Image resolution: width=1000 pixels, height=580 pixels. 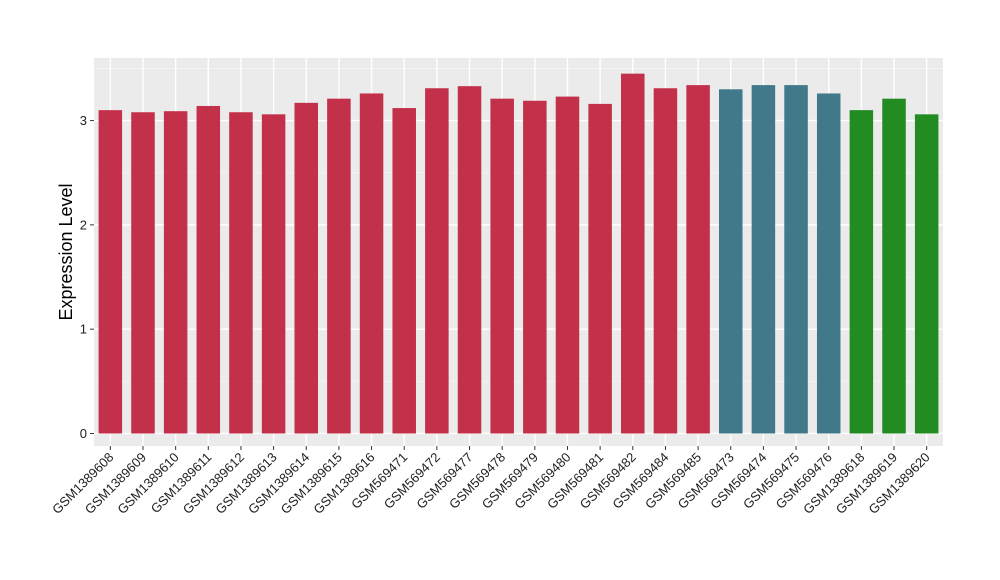 I want to click on y-tick-label: 0, so click(x=83, y=433).